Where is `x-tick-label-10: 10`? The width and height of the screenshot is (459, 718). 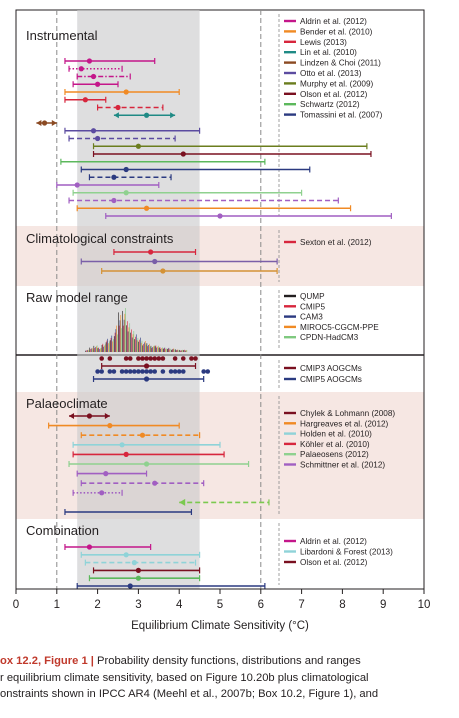 x-tick-label-10: 10 is located at coordinates (424, 605).